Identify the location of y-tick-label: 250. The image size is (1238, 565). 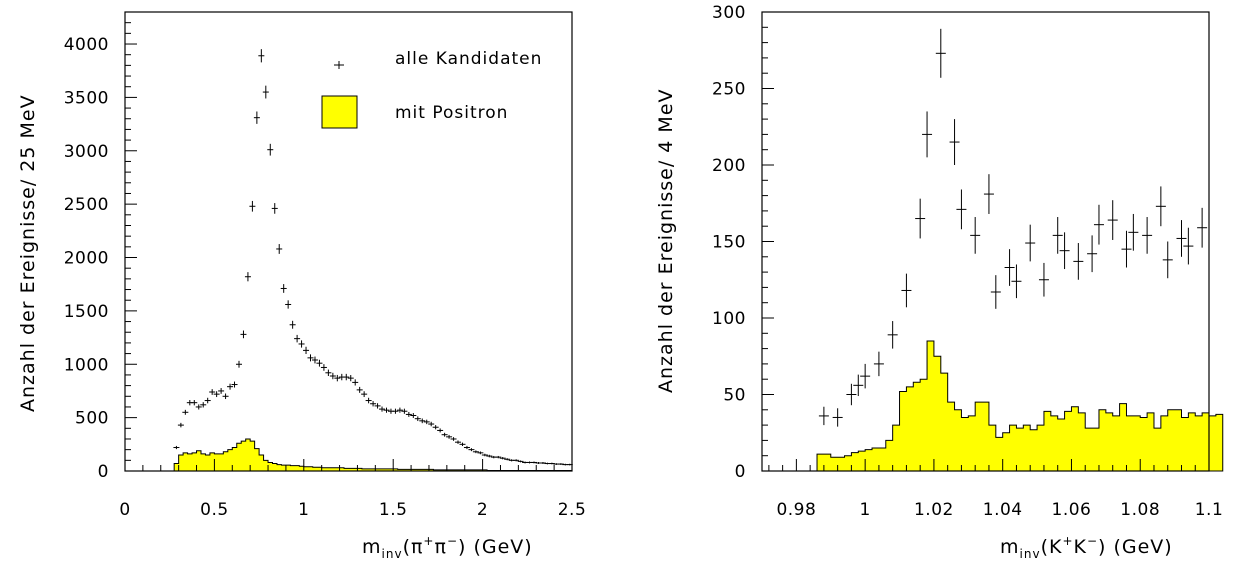
(729, 90).